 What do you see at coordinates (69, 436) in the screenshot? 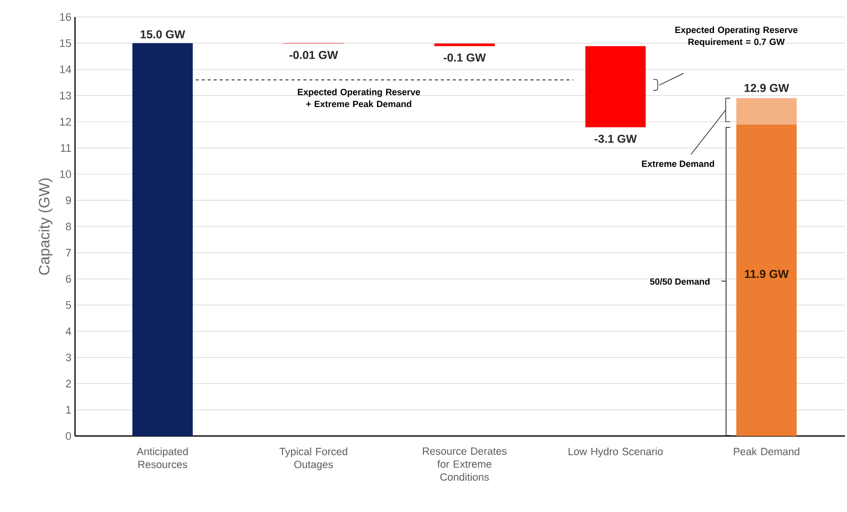
I see `y-tick-label: 0` at bounding box center [69, 436].